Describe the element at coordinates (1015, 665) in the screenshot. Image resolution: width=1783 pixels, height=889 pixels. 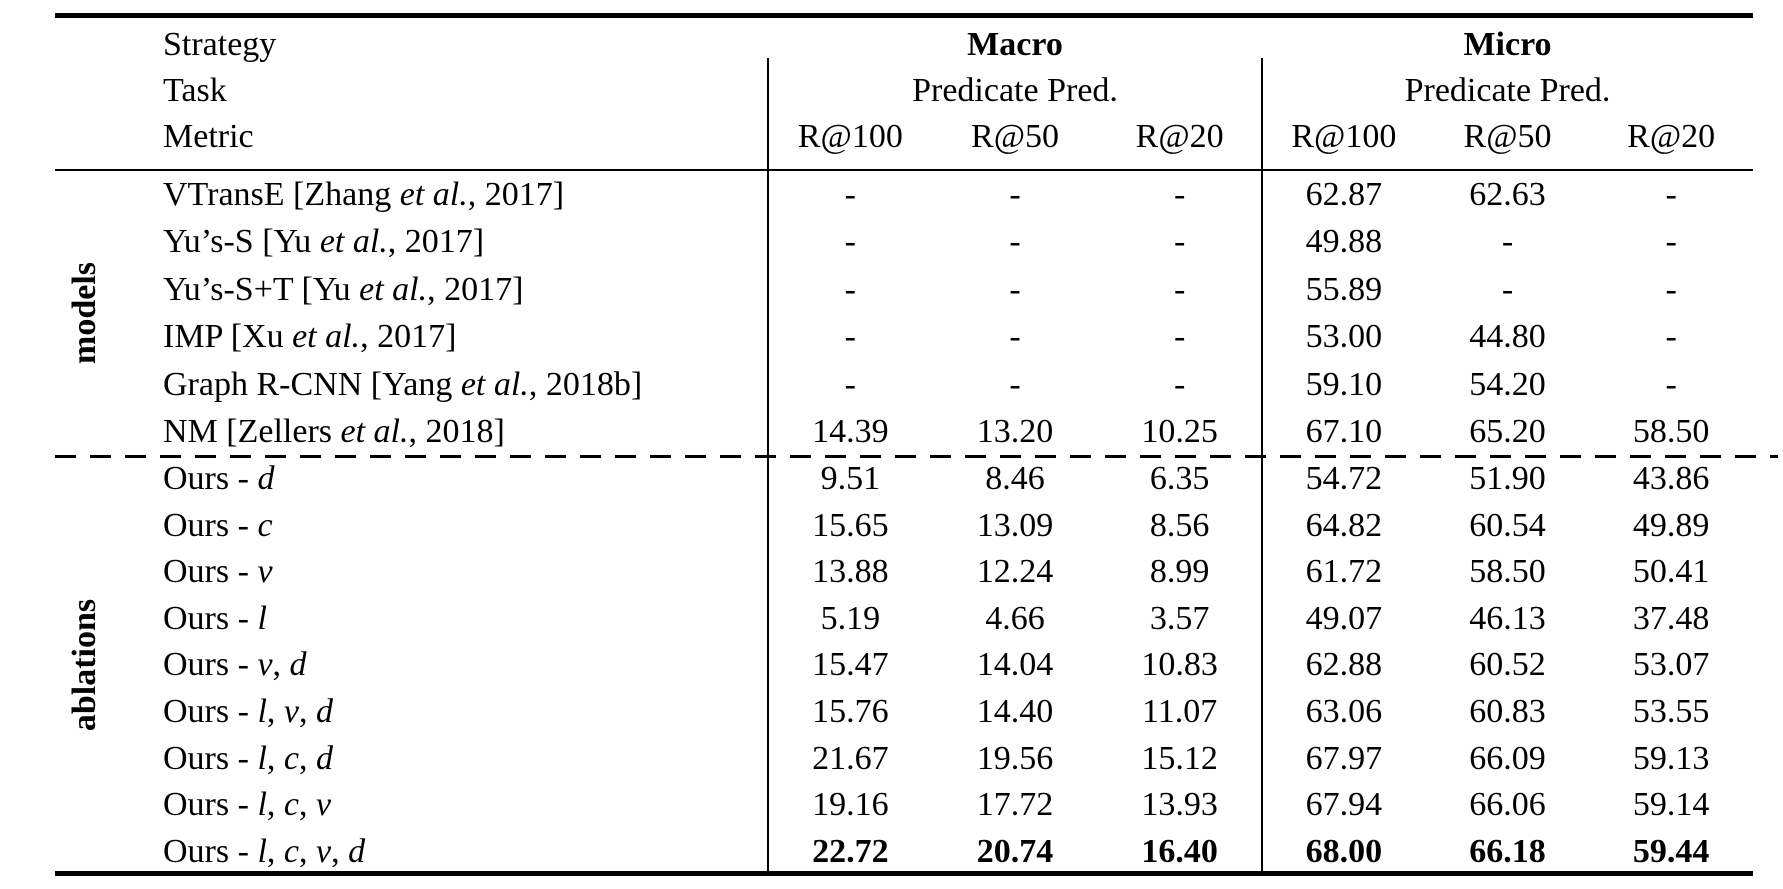
I see `value-cell: 14.04` at that location.